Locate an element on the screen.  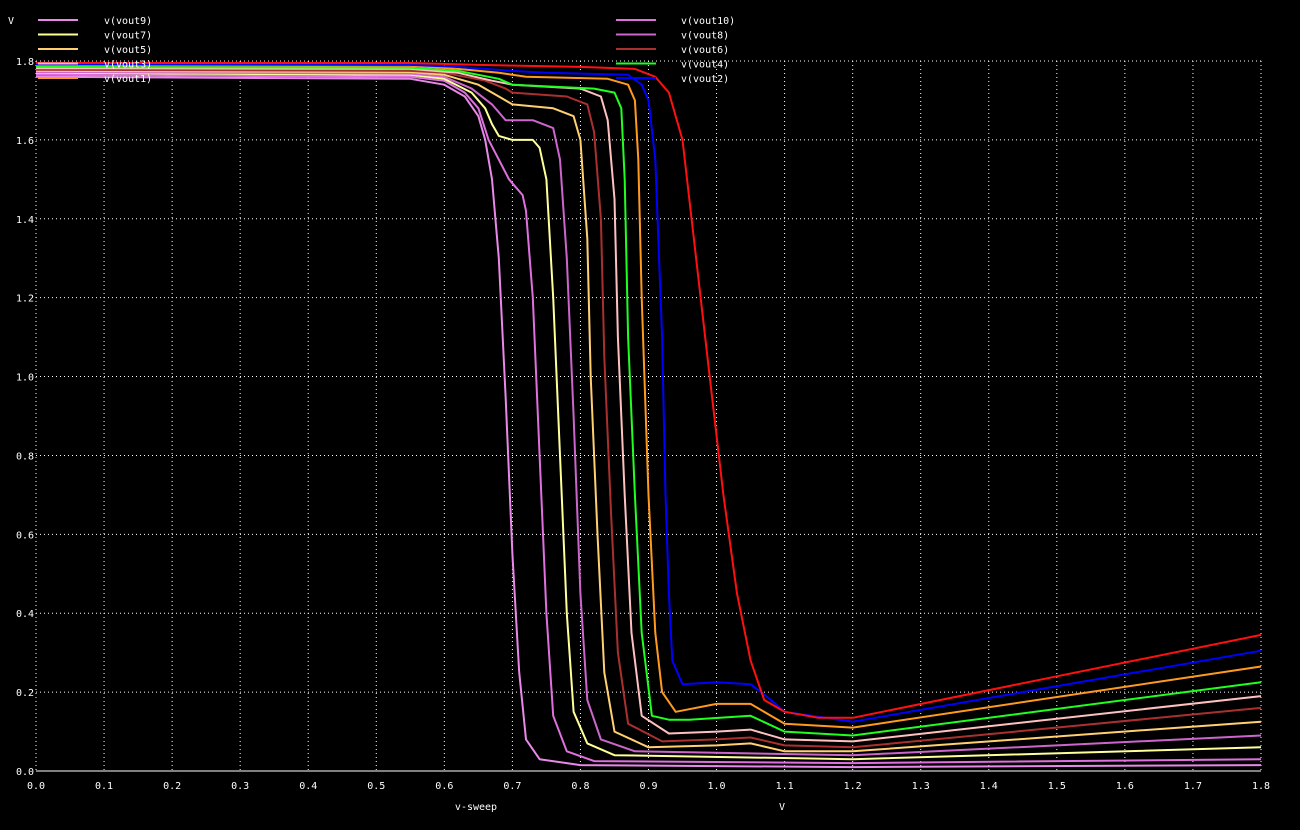
x-tick-label: 0.8 is located at coordinates (580, 786).